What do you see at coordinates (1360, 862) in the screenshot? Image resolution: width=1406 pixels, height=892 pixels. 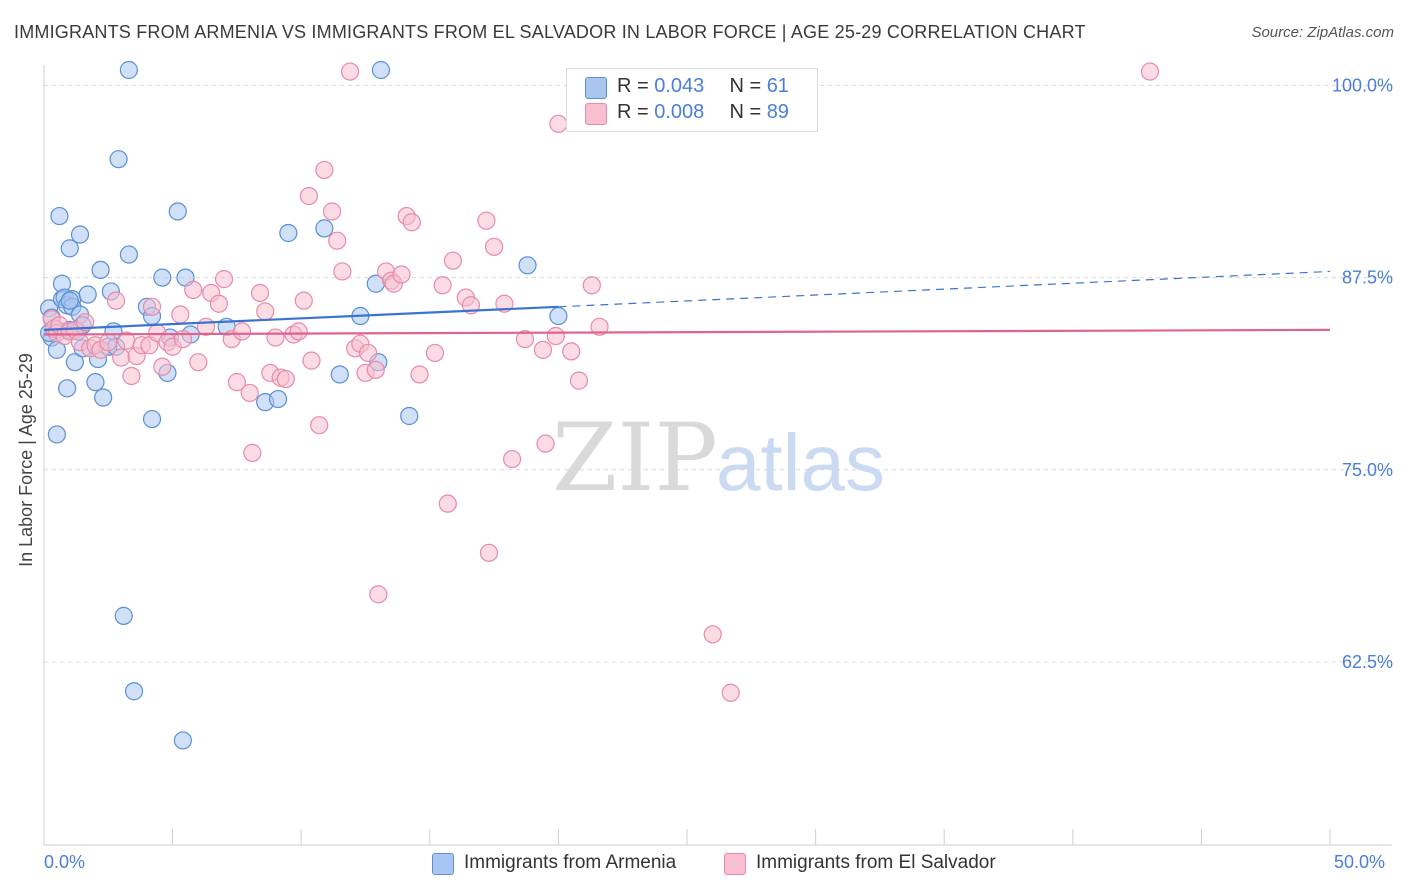 I see `x-tick-max: 50.0%` at bounding box center [1360, 862].